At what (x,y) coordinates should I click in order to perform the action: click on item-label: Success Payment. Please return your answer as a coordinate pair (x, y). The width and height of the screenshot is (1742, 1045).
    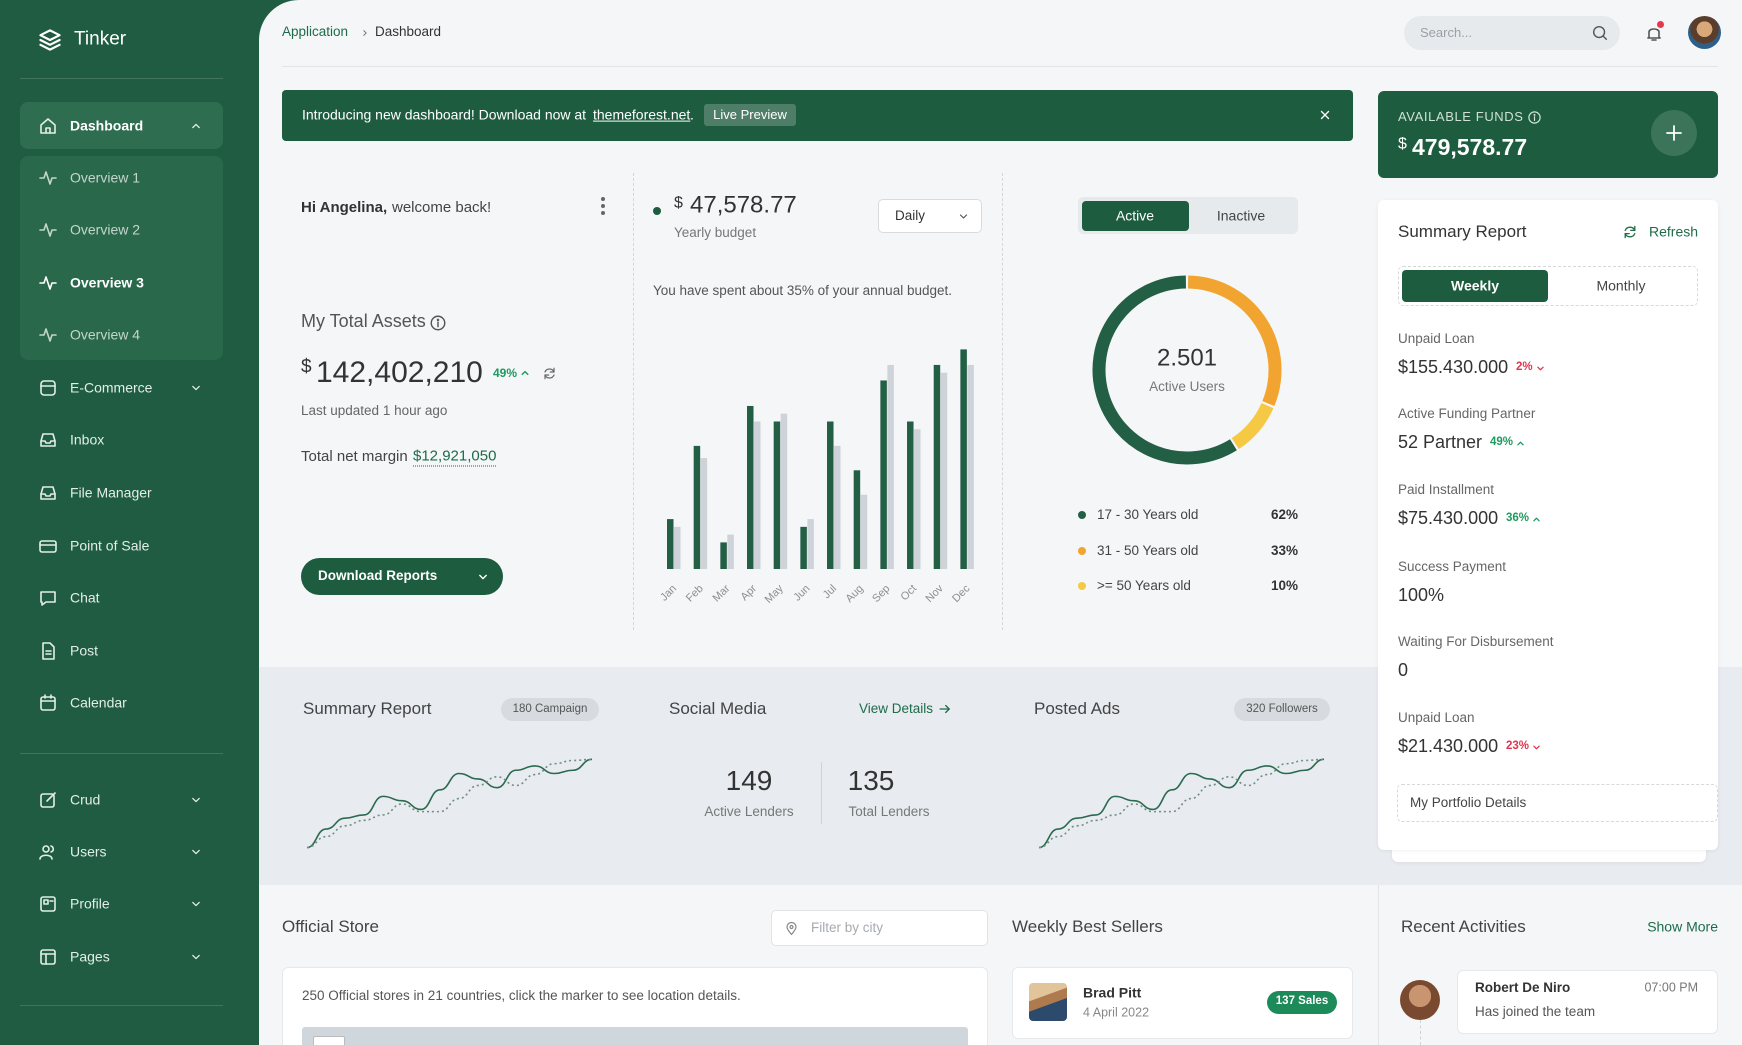
    Looking at the image, I should click on (1452, 566).